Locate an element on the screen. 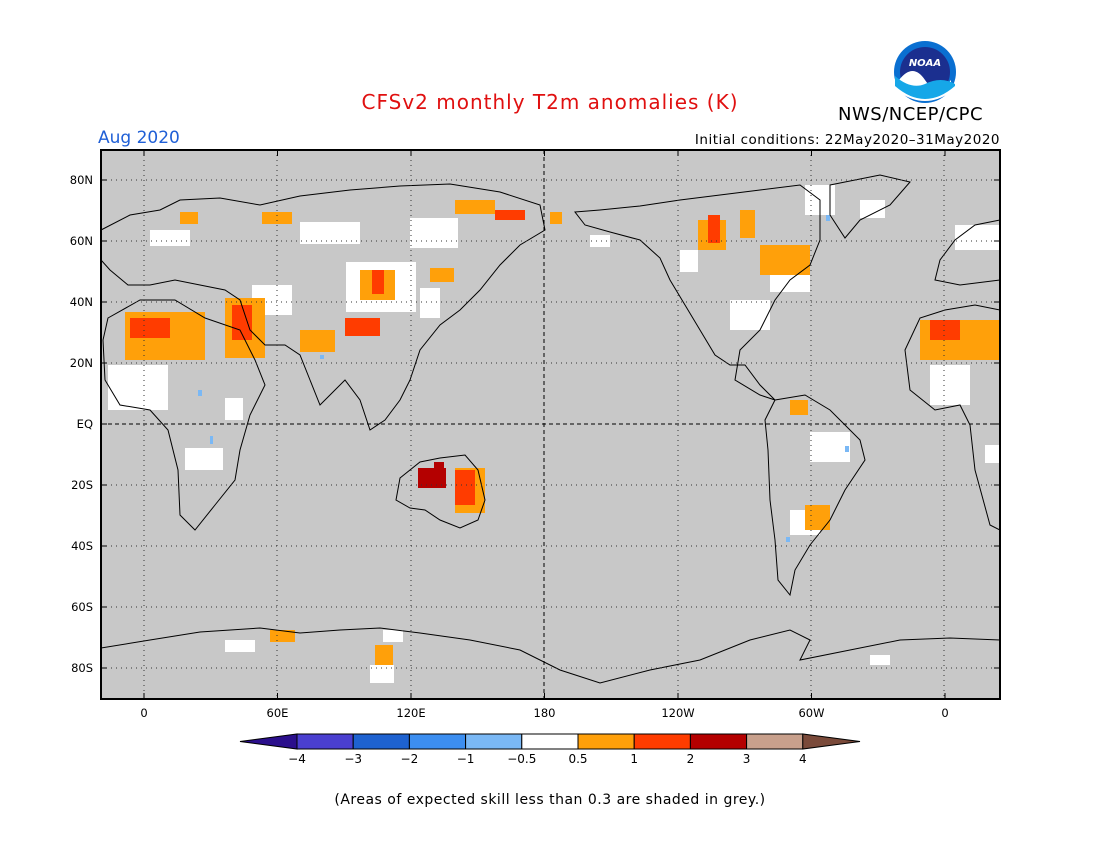  colorbar-label: −3 is located at coordinates (353, 759).